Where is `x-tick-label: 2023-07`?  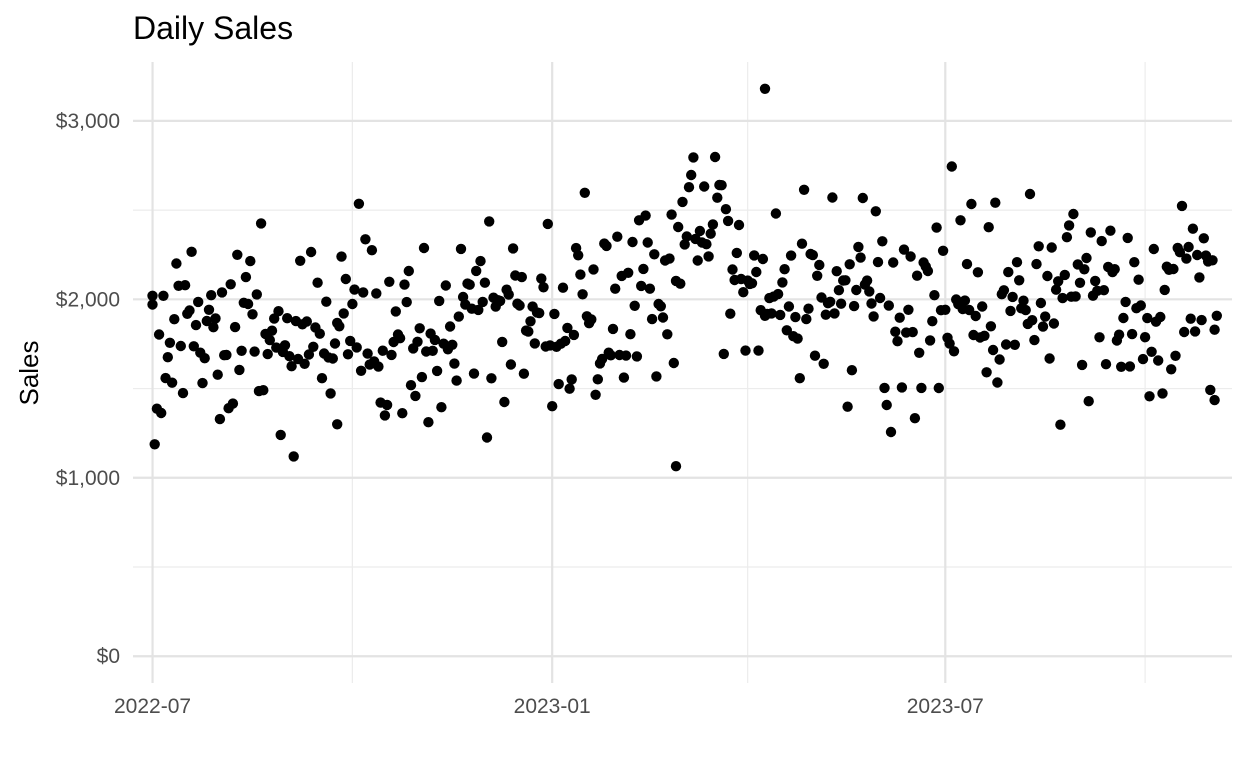
x-tick-label: 2023-07 is located at coordinates (945, 706).